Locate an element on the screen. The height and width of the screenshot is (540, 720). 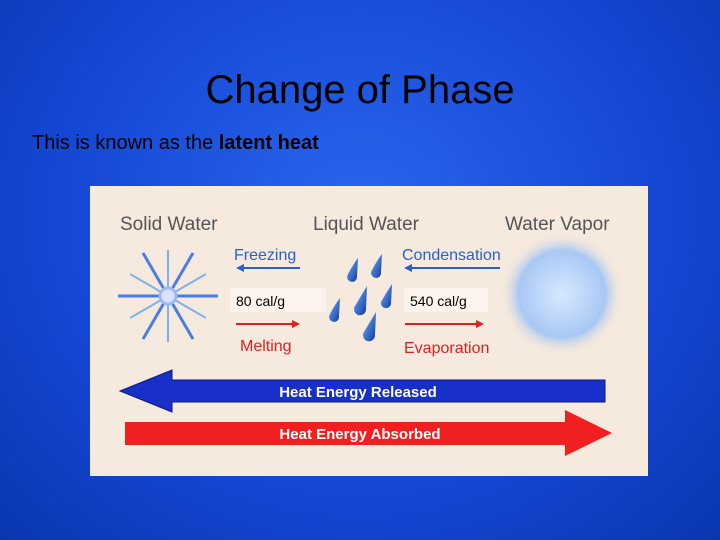
arrow-label: Heat Energy Released is located at coordinates (358, 392).